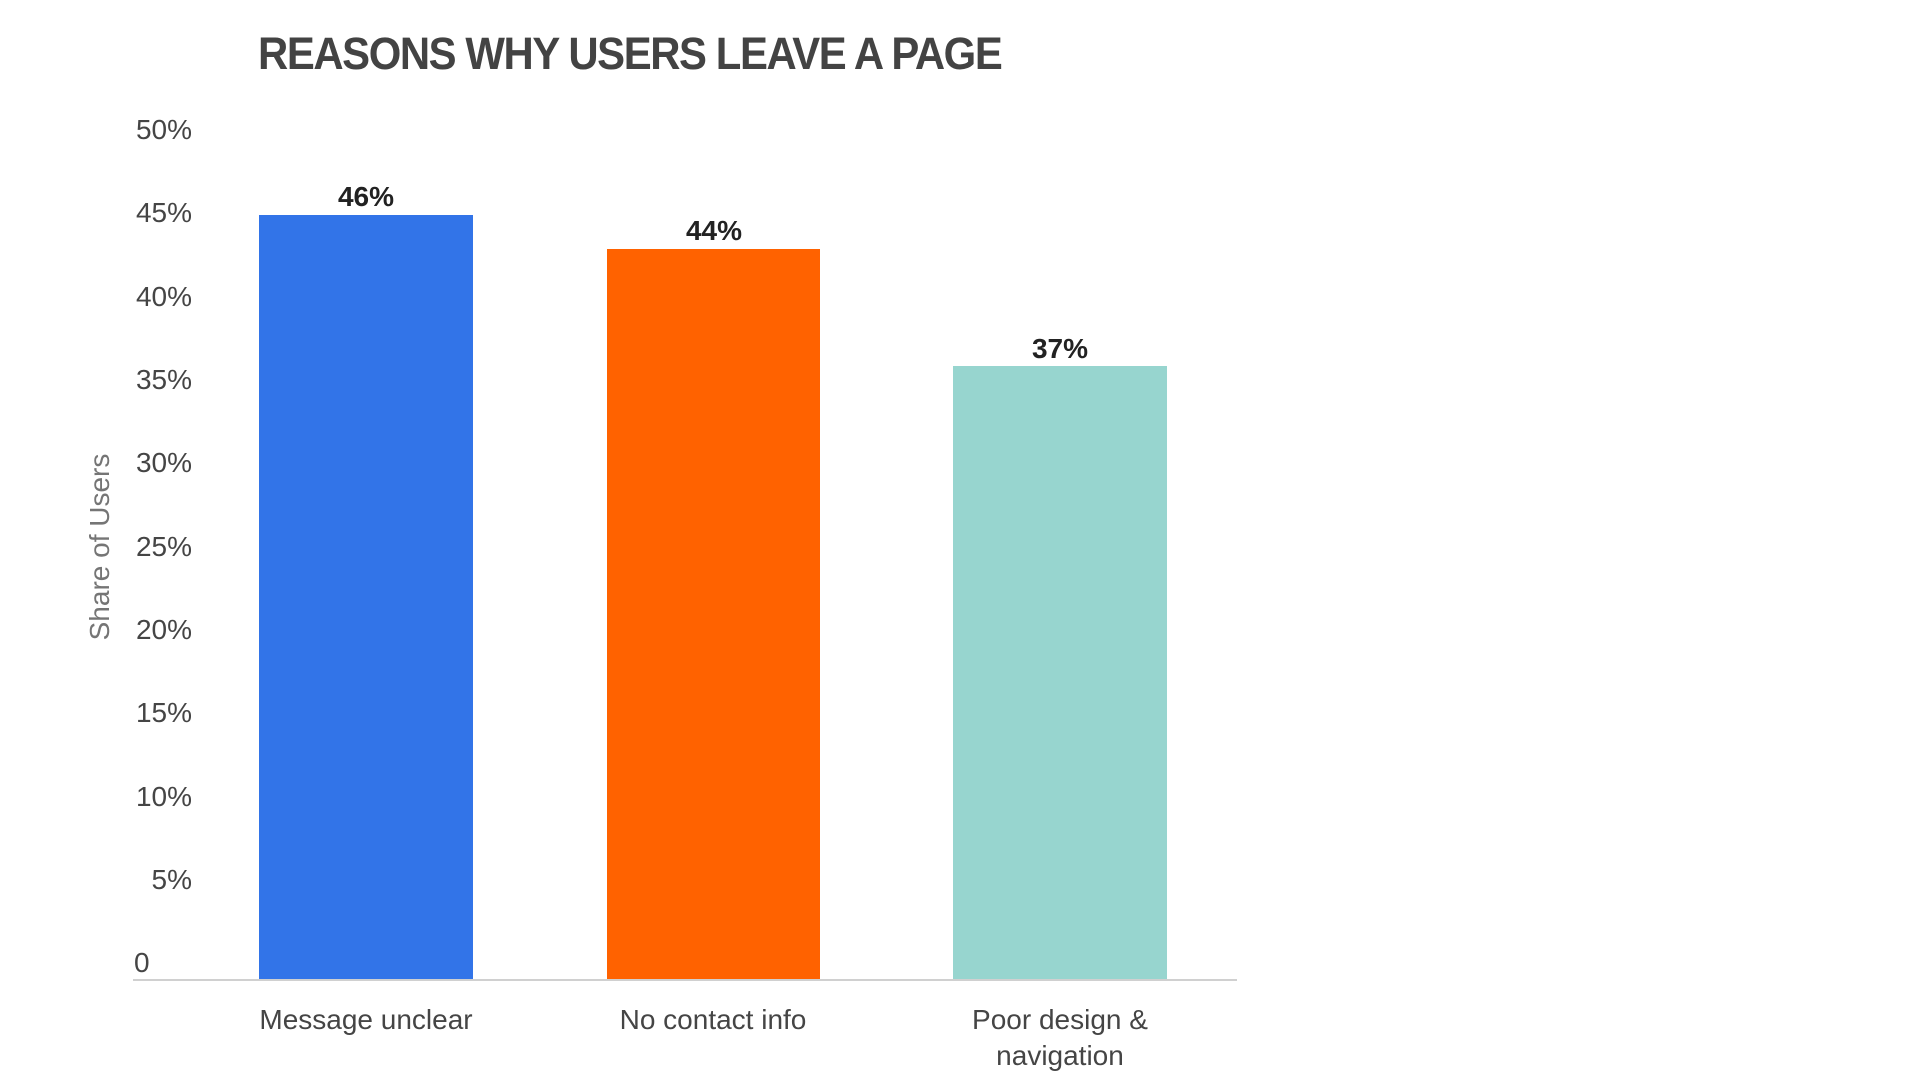  Describe the element at coordinates (163, 712) in the screenshot. I see `y-tick-label: 15%` at that location.